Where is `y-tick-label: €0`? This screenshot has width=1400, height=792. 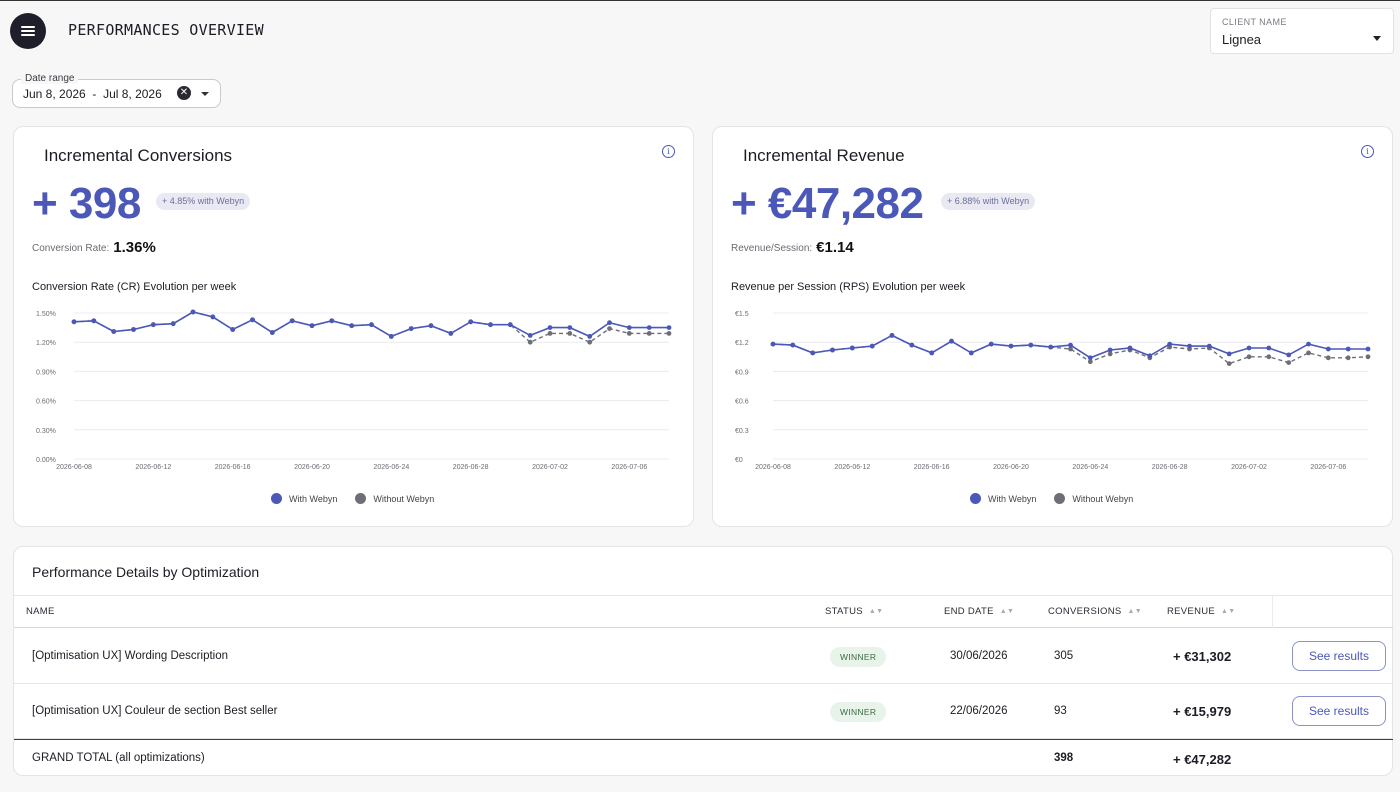
y-tick-label: €0 is located at coordinates (739, 460).